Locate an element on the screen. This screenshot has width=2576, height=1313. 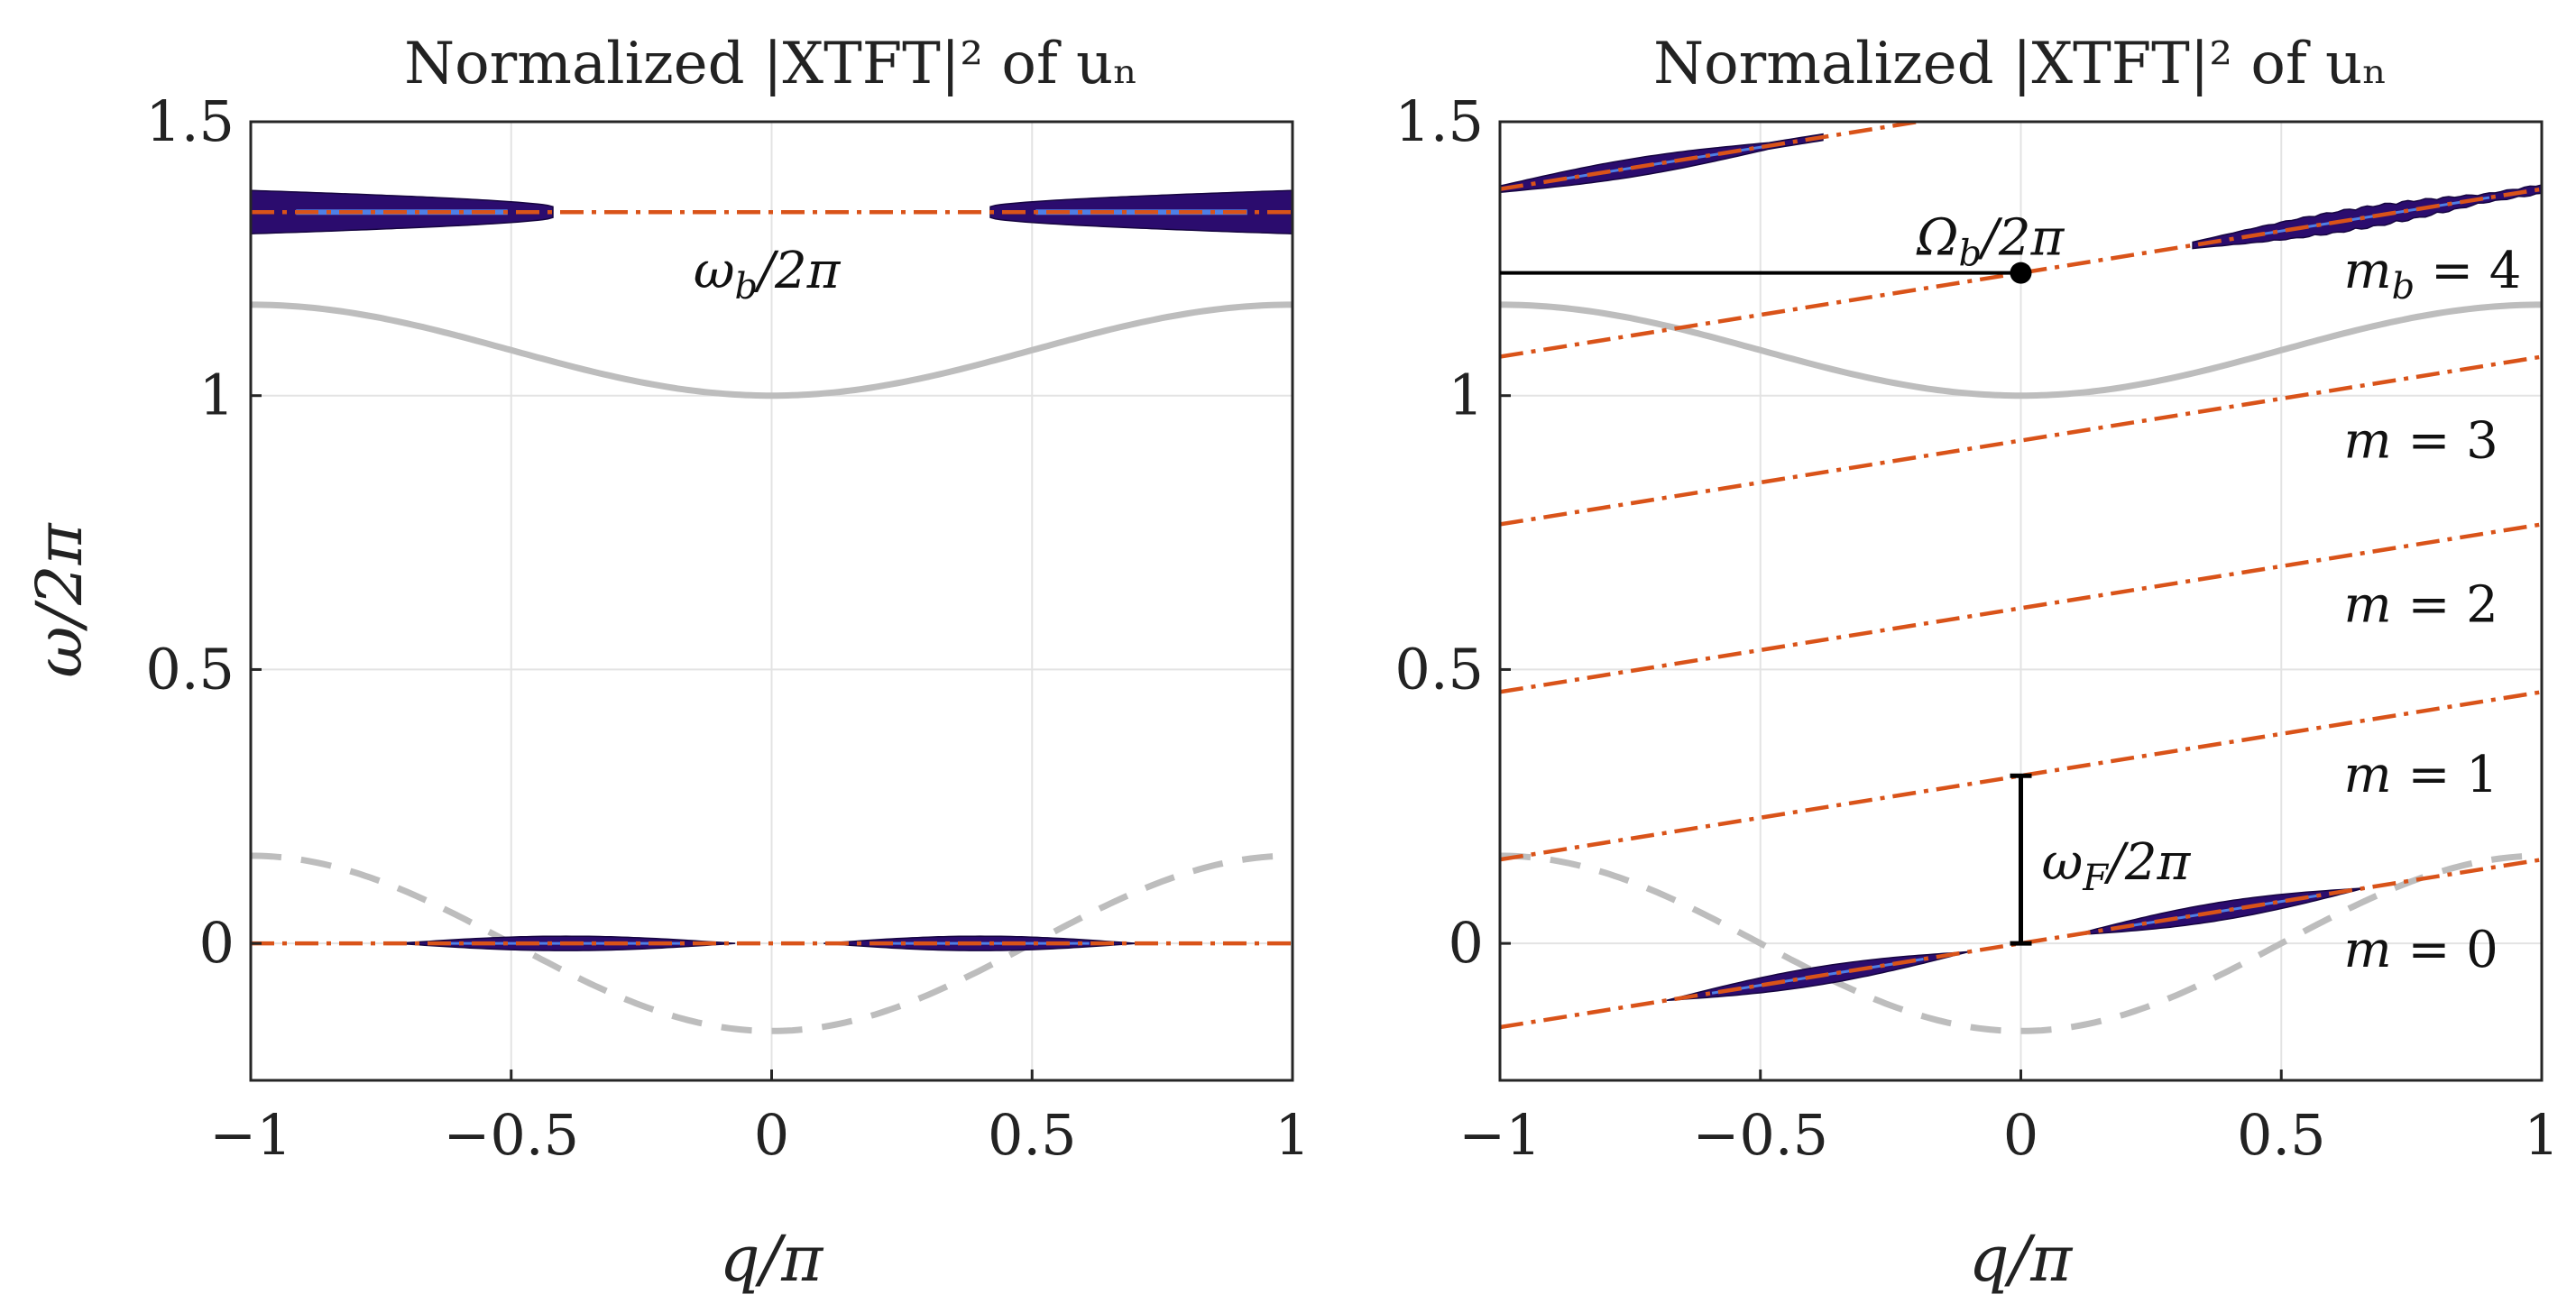
right-lower-band-curve is located at coordinates (2021, 943).